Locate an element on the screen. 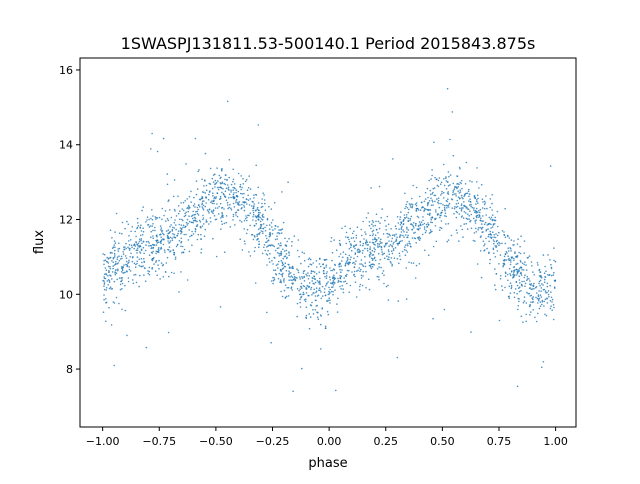 The width and height of the screenshot is (640, 484). y-axis-label: flux is located at coordinates (39, 242).